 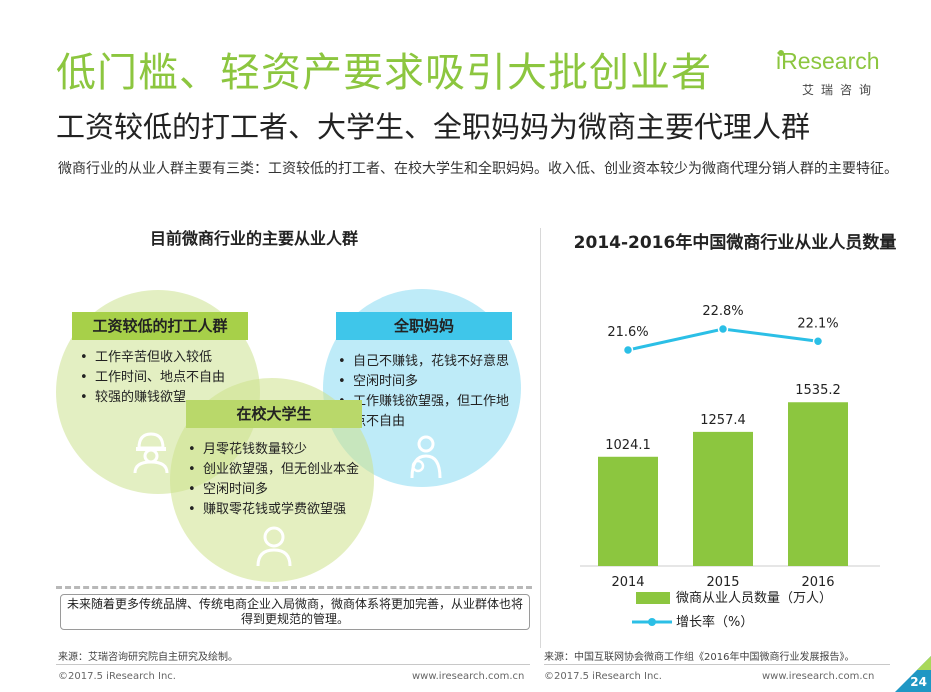 I want to click on x-tick-label-2016: 2016, so click(x=817, y=582).